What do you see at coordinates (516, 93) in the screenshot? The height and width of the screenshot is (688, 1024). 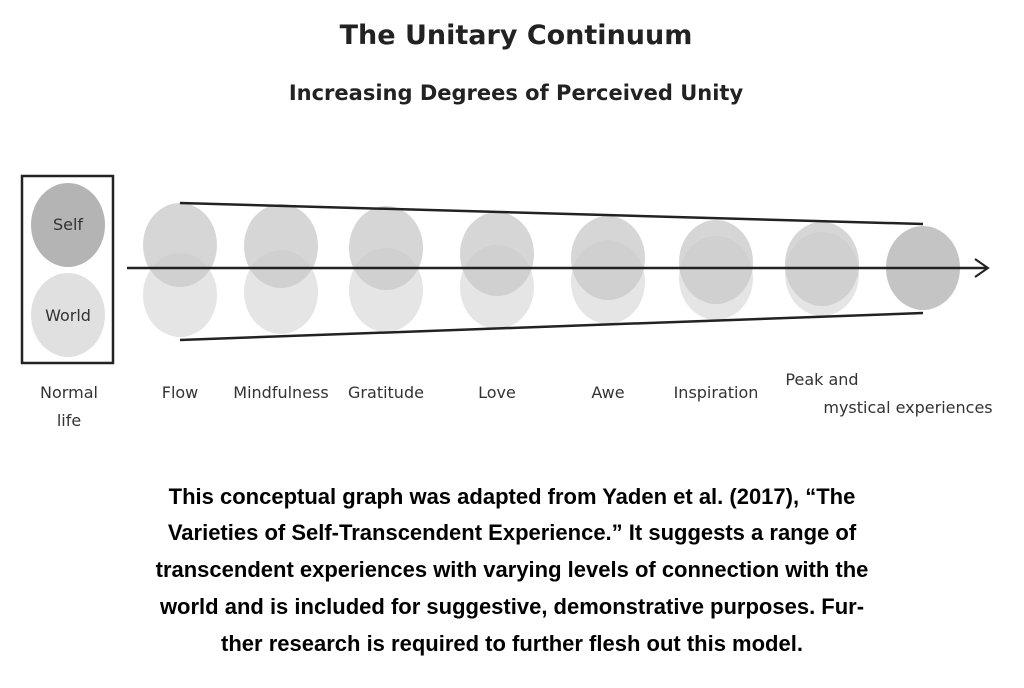 I see `subtitle: Increasing Degrees of Perceived Unity` at bounding box center [516, 93].